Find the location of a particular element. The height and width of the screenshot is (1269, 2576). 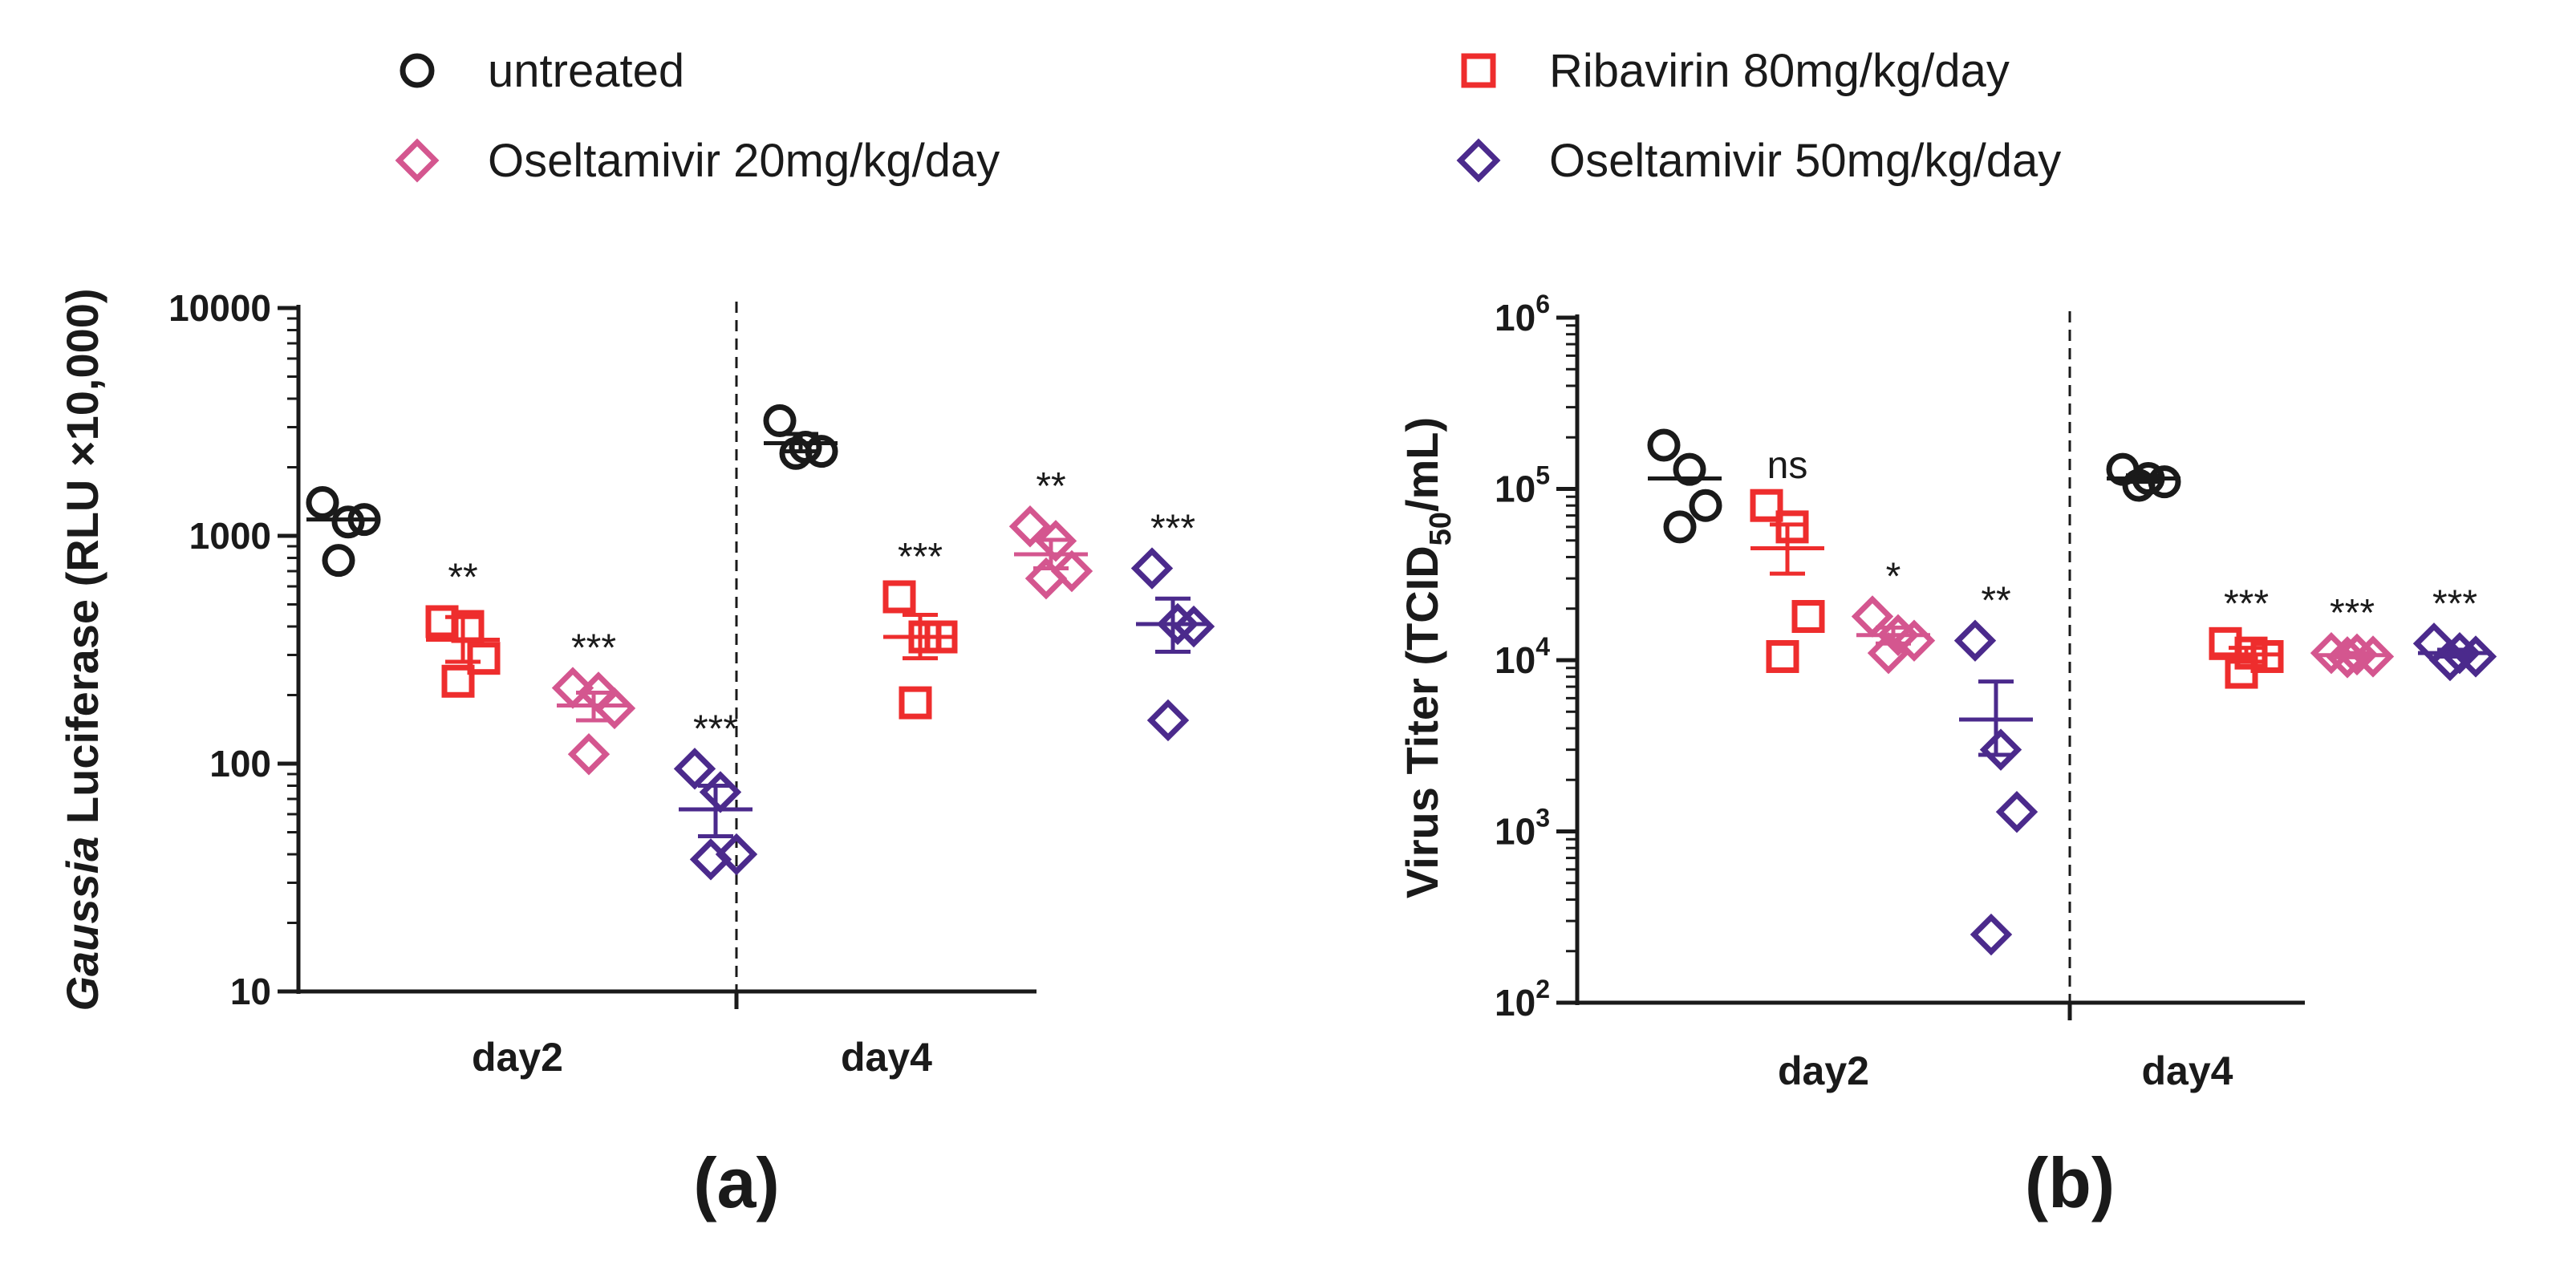

y-tick-exponent: 4 is located at coordinates (1542, 646).